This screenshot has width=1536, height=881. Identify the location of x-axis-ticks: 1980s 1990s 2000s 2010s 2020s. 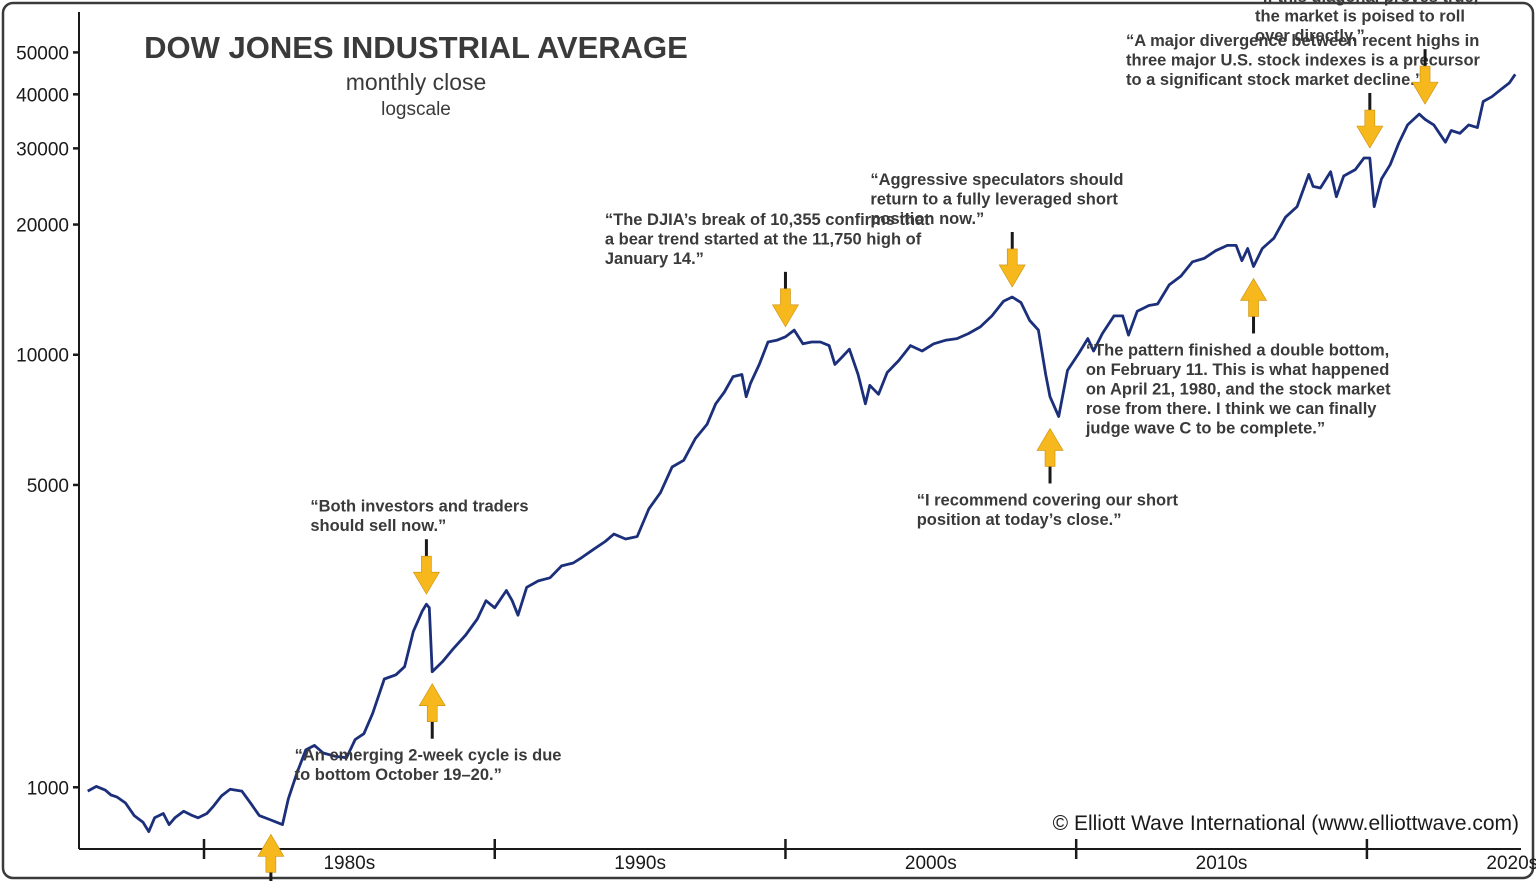
(869, 856).